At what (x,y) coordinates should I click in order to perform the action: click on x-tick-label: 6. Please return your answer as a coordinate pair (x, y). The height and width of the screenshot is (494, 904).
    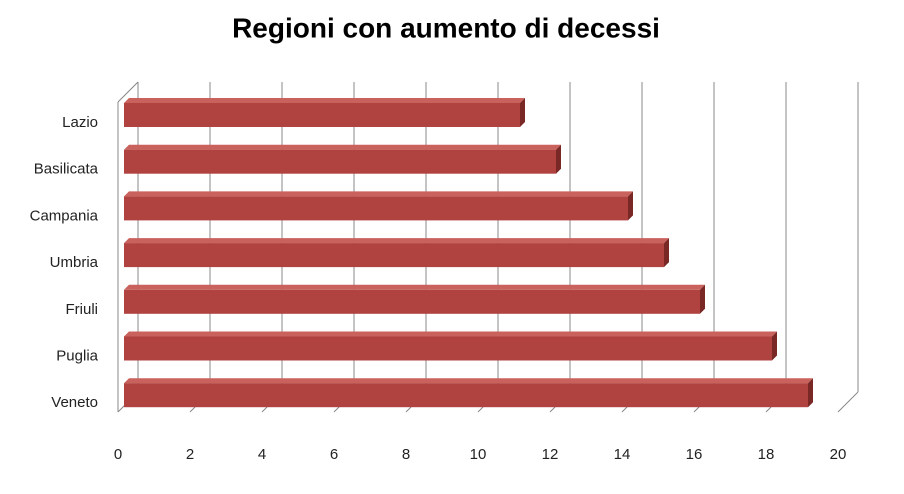
    Looking at the image, I should click on (334, 454).